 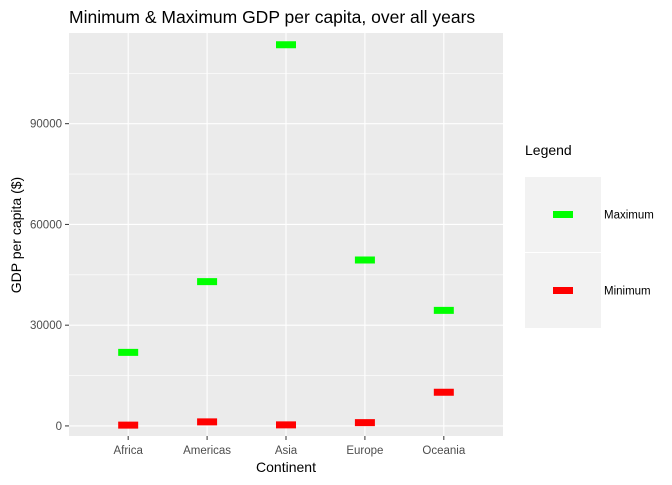 What do you see at coordinates (49, 276) in the screenshot?
I see `y-axis: 0 30000 60000 90000` at bounding box center [49, 276].